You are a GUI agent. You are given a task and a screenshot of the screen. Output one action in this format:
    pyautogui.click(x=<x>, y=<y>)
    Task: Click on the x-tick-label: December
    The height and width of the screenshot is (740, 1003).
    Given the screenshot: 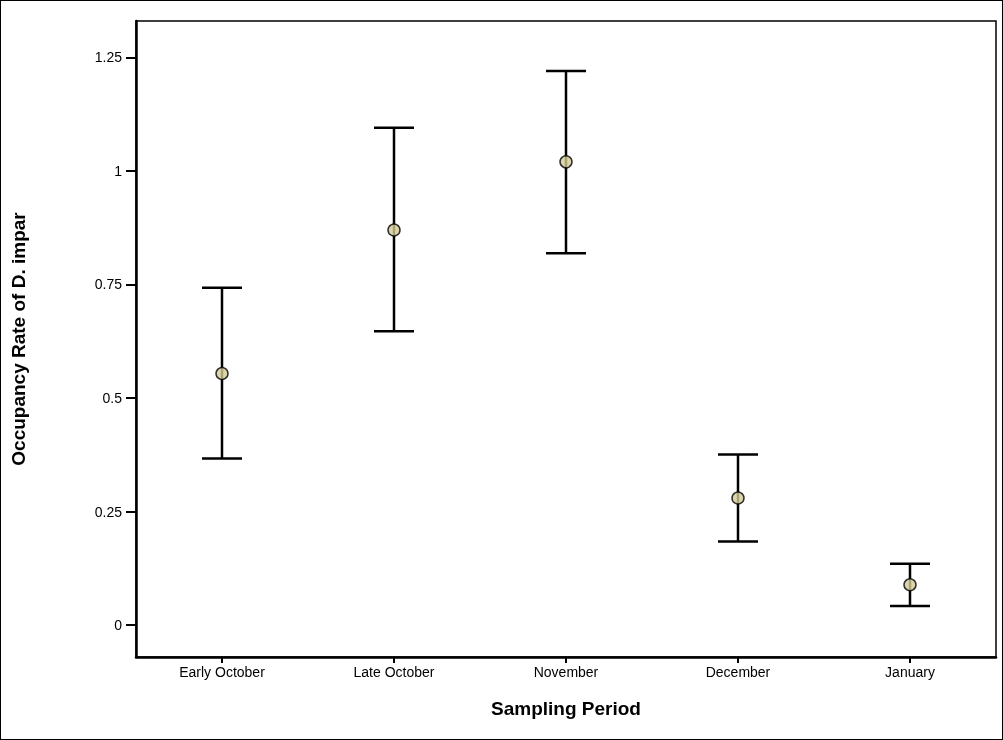 What is the action you would take?
    pyautogui.click(x=738, y=672)
    